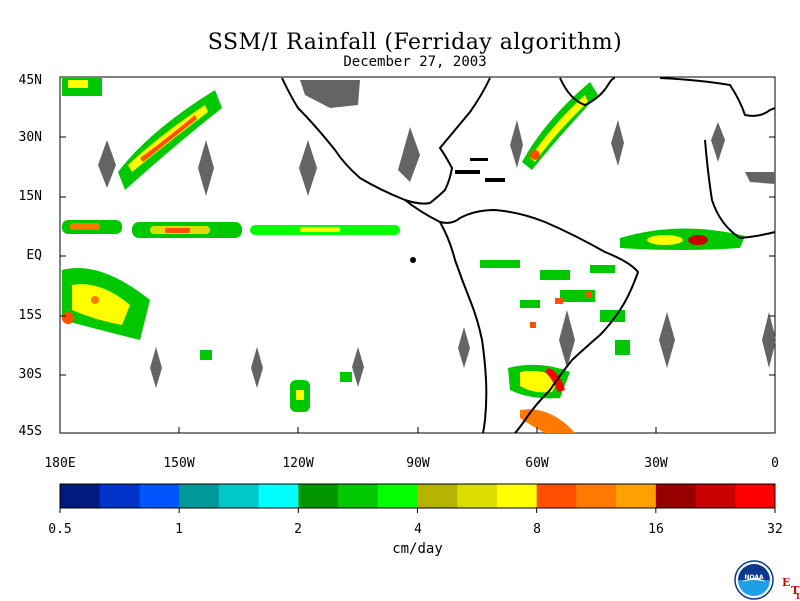 The image size is (800, 601). What do you see at coordinates (30, 137) in the screenshot?
I see `lat-label-30n: 30N` at bounding box center [30, 137].